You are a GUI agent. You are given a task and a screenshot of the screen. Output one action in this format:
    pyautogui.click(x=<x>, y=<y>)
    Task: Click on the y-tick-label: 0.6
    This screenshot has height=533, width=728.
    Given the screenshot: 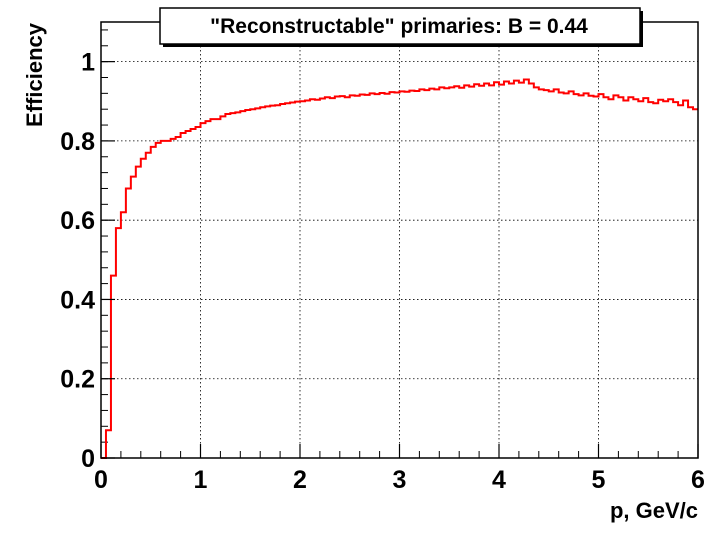 What is the action you would take?
    pyautogui.click(x=77, y=221)
    